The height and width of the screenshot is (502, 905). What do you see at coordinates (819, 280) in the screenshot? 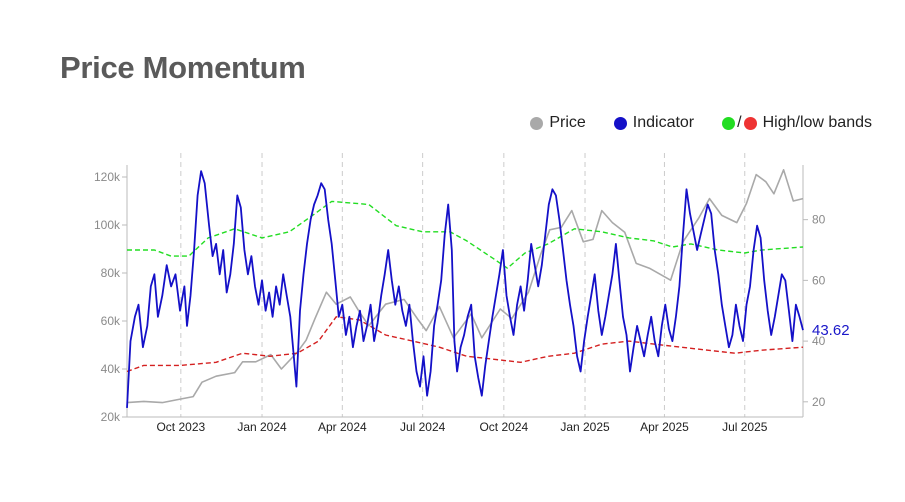
I see `y-right-tick-label: 60` at bounding box center [819, 280].